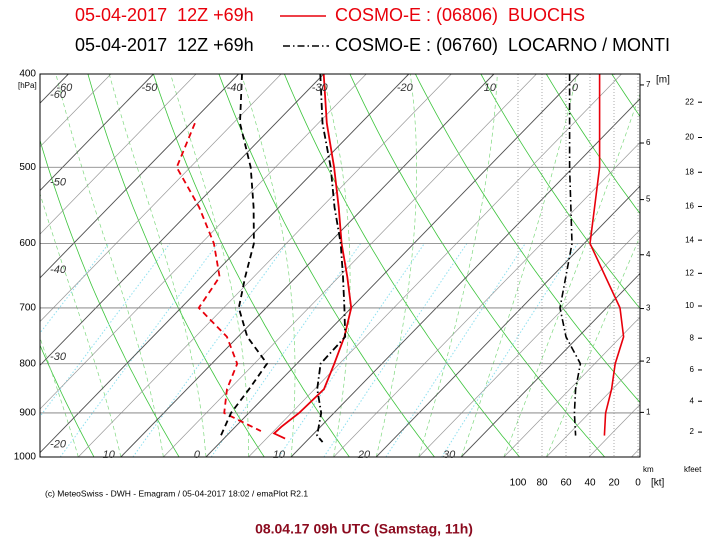  Describe the element at coordinates (689, 171) in the screenshot. I see `height-kfeet-label: 18` at that location.